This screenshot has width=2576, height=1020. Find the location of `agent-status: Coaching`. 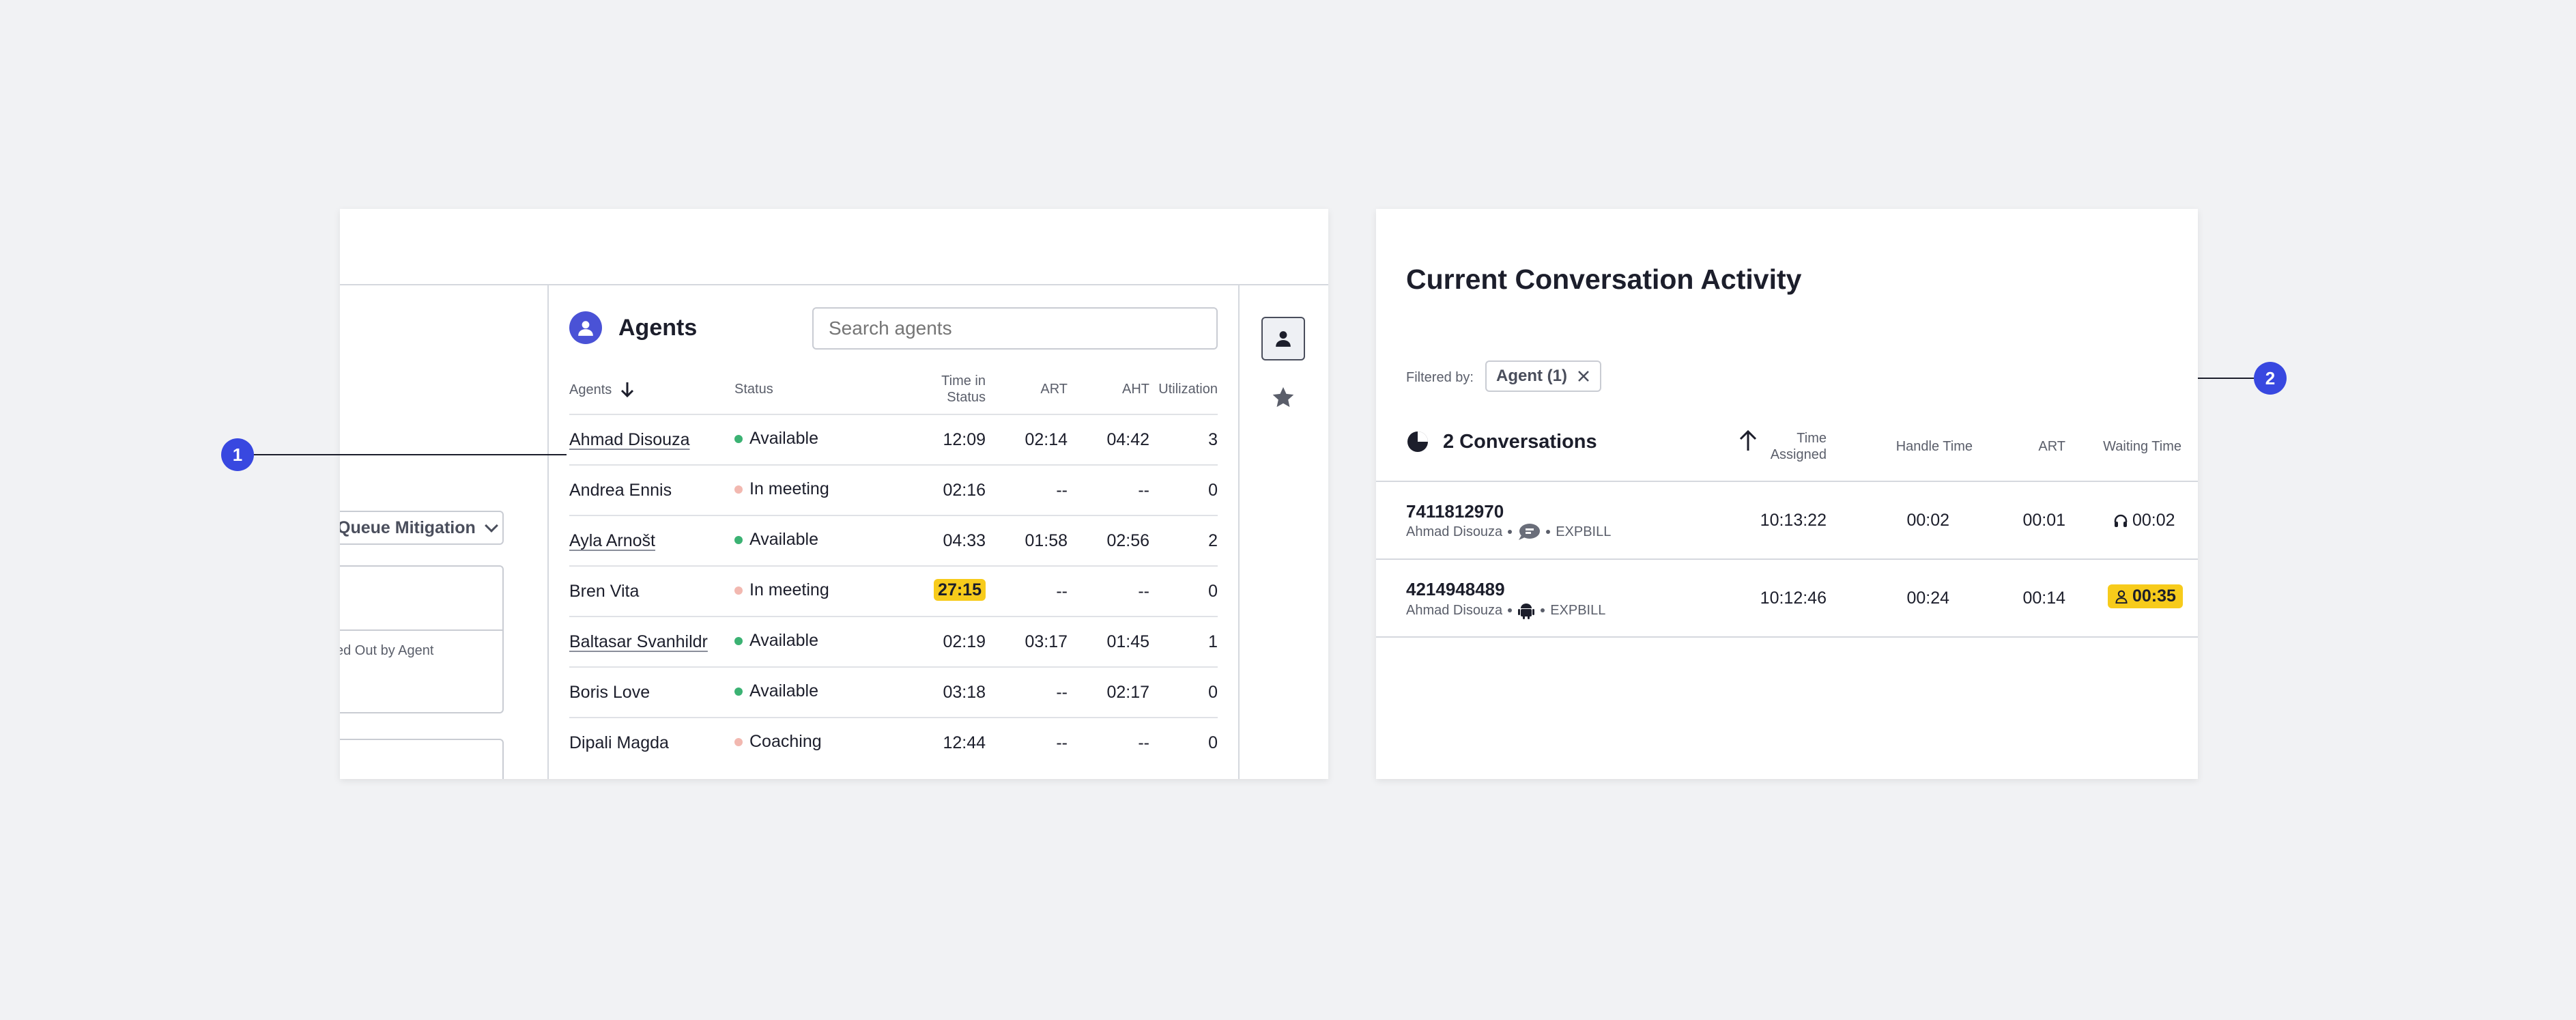

agent-status: Coaching is located at coordinates (778, 742).